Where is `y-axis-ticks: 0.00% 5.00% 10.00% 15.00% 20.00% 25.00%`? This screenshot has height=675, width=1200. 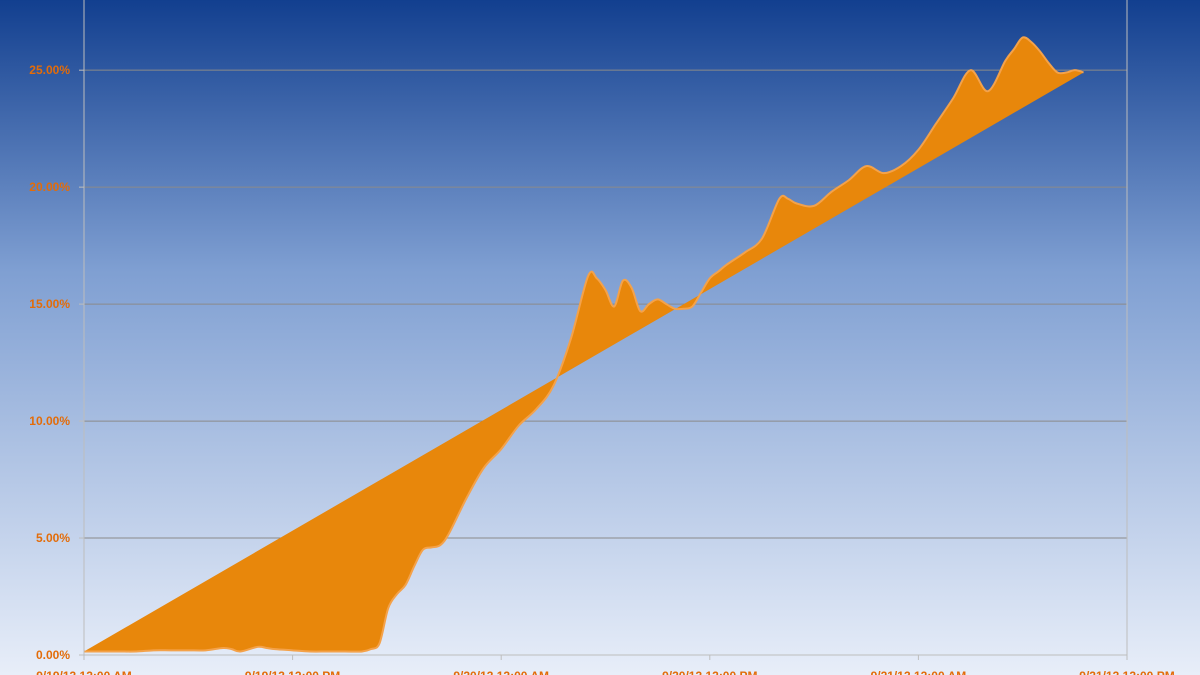 y-axis-ticks: 0.00% 5.00% 10.00% 15.00% 20.00% 25.00% is located at coordinates (56, 362).